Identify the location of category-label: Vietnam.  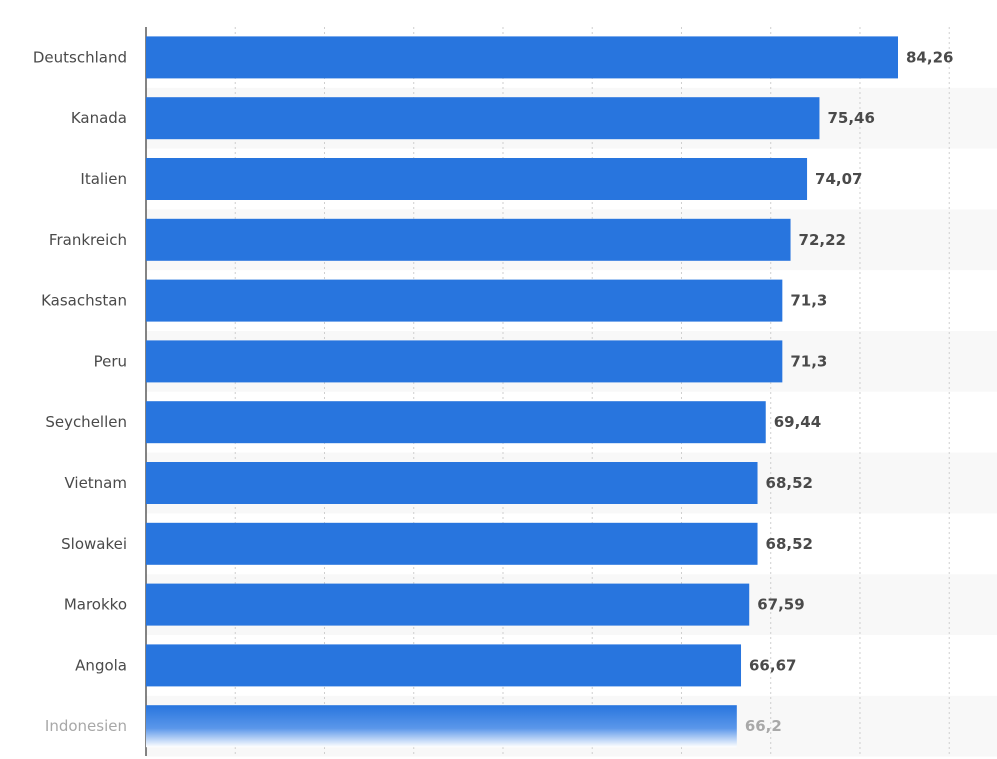
(95, 483).